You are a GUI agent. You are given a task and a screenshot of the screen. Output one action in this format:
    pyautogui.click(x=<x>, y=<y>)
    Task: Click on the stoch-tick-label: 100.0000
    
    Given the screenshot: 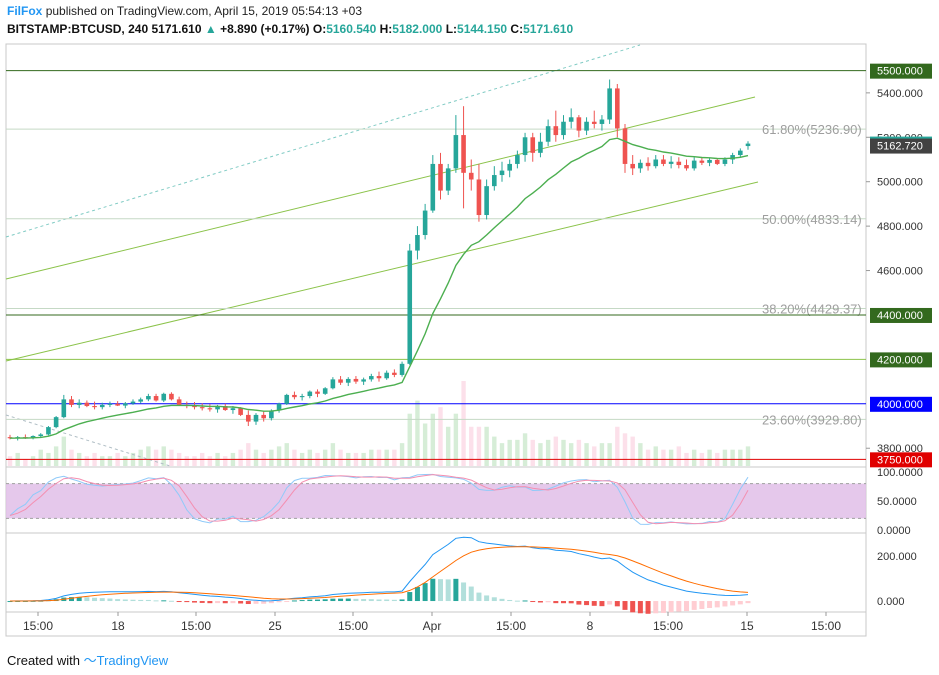 What is the action you would take?
    pyautogui.click(x=900, y=473)
    